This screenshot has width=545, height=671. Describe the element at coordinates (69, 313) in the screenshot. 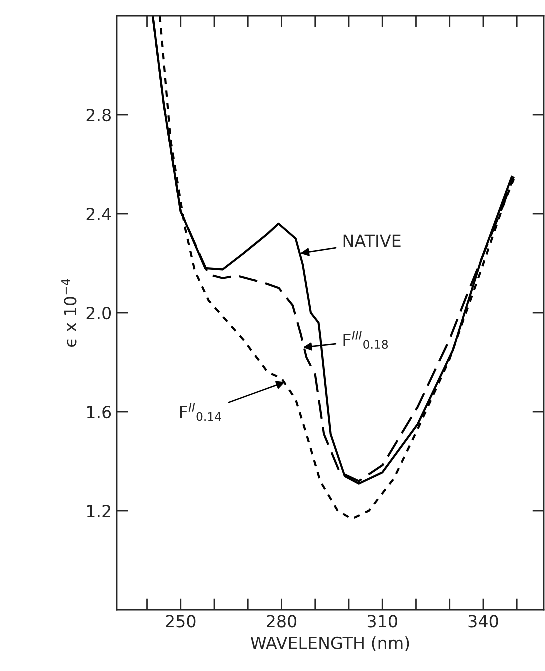

I see `y-axis-title: ϵ x 10$^{−4}$` at that location.